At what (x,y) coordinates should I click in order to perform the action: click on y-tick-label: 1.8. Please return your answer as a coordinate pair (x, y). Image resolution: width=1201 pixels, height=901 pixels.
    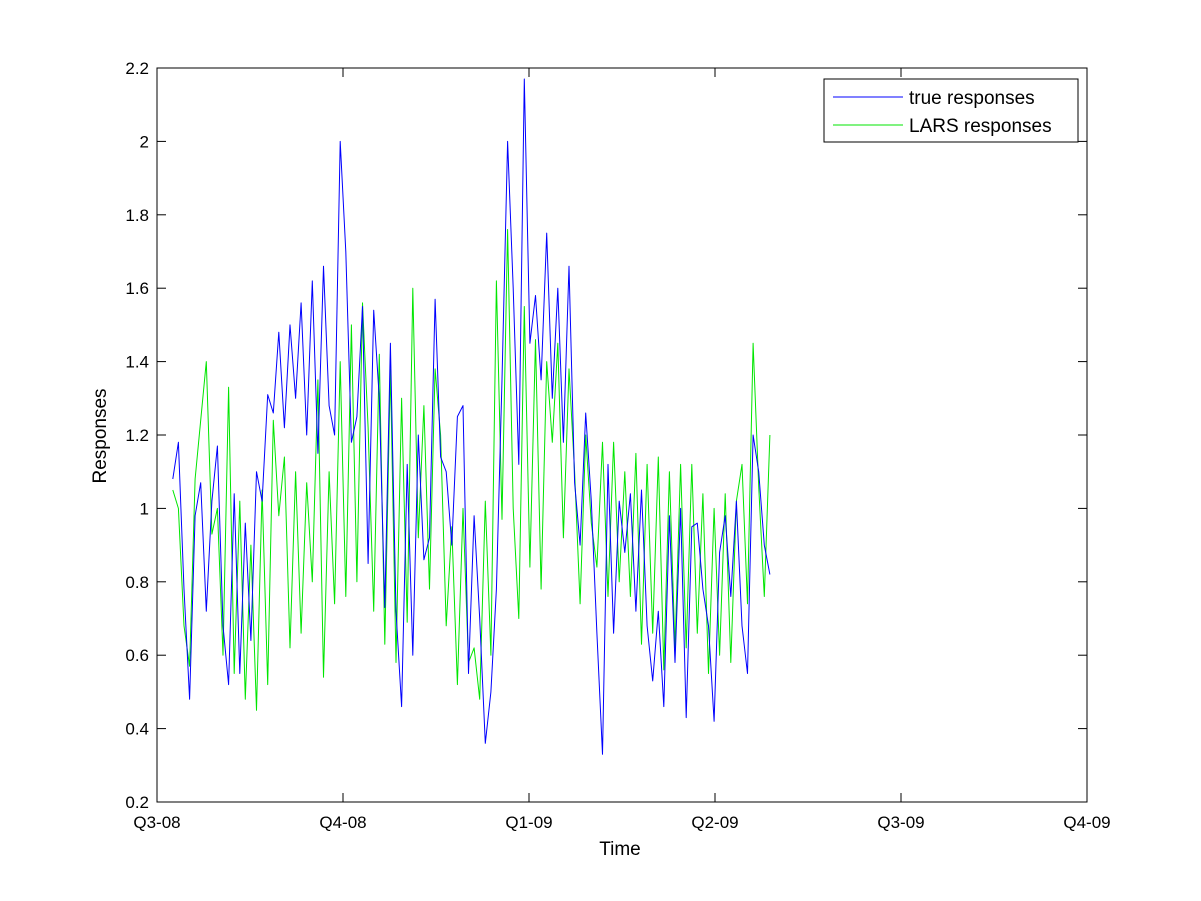
    Looking at the image, I should click on (137, 215).